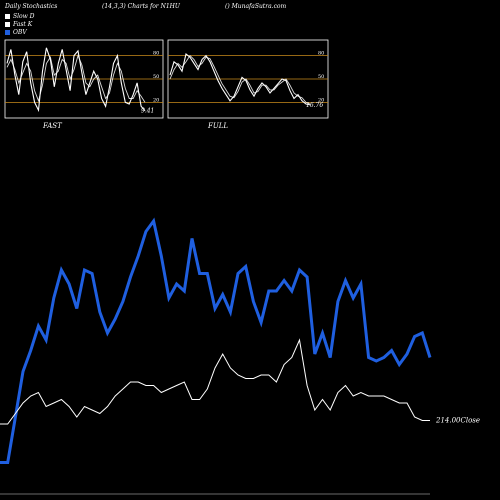  I want to click on full-stochastic-panel-last-value: 16.76, so click(314, 105).